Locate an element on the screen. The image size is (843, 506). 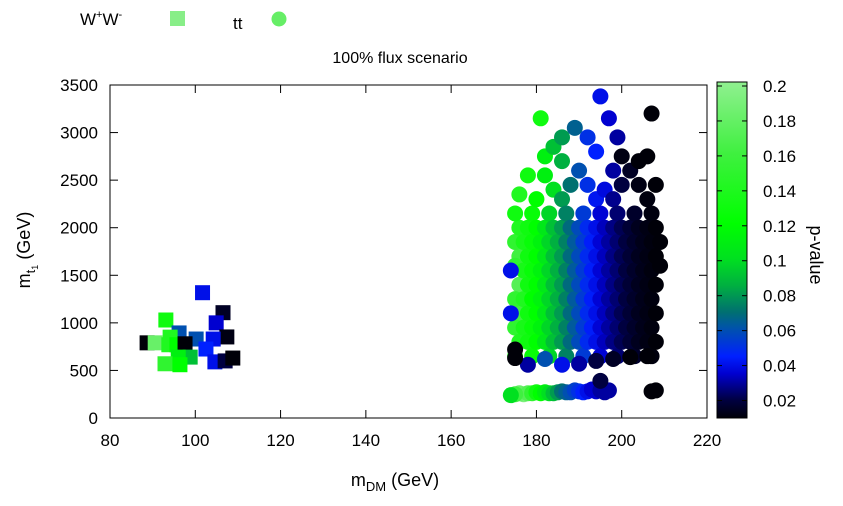
cb-tick-label: 0.1 is located at coordinates (775, 261).